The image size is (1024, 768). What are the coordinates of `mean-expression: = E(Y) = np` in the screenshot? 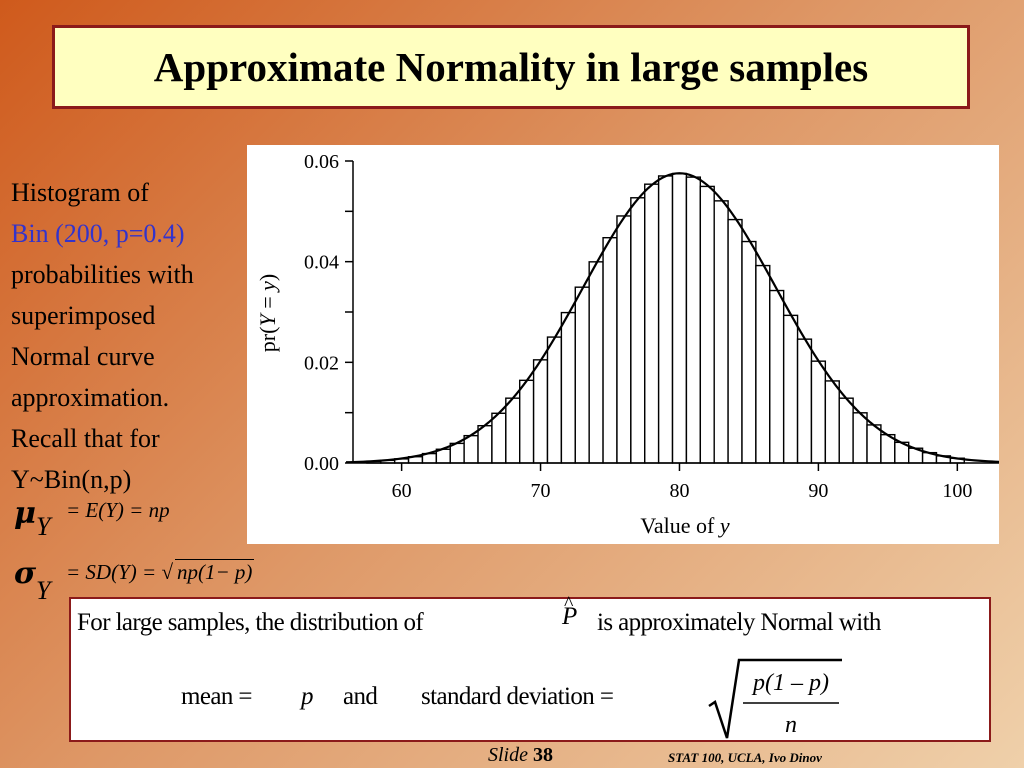 It's located at (118, 510).